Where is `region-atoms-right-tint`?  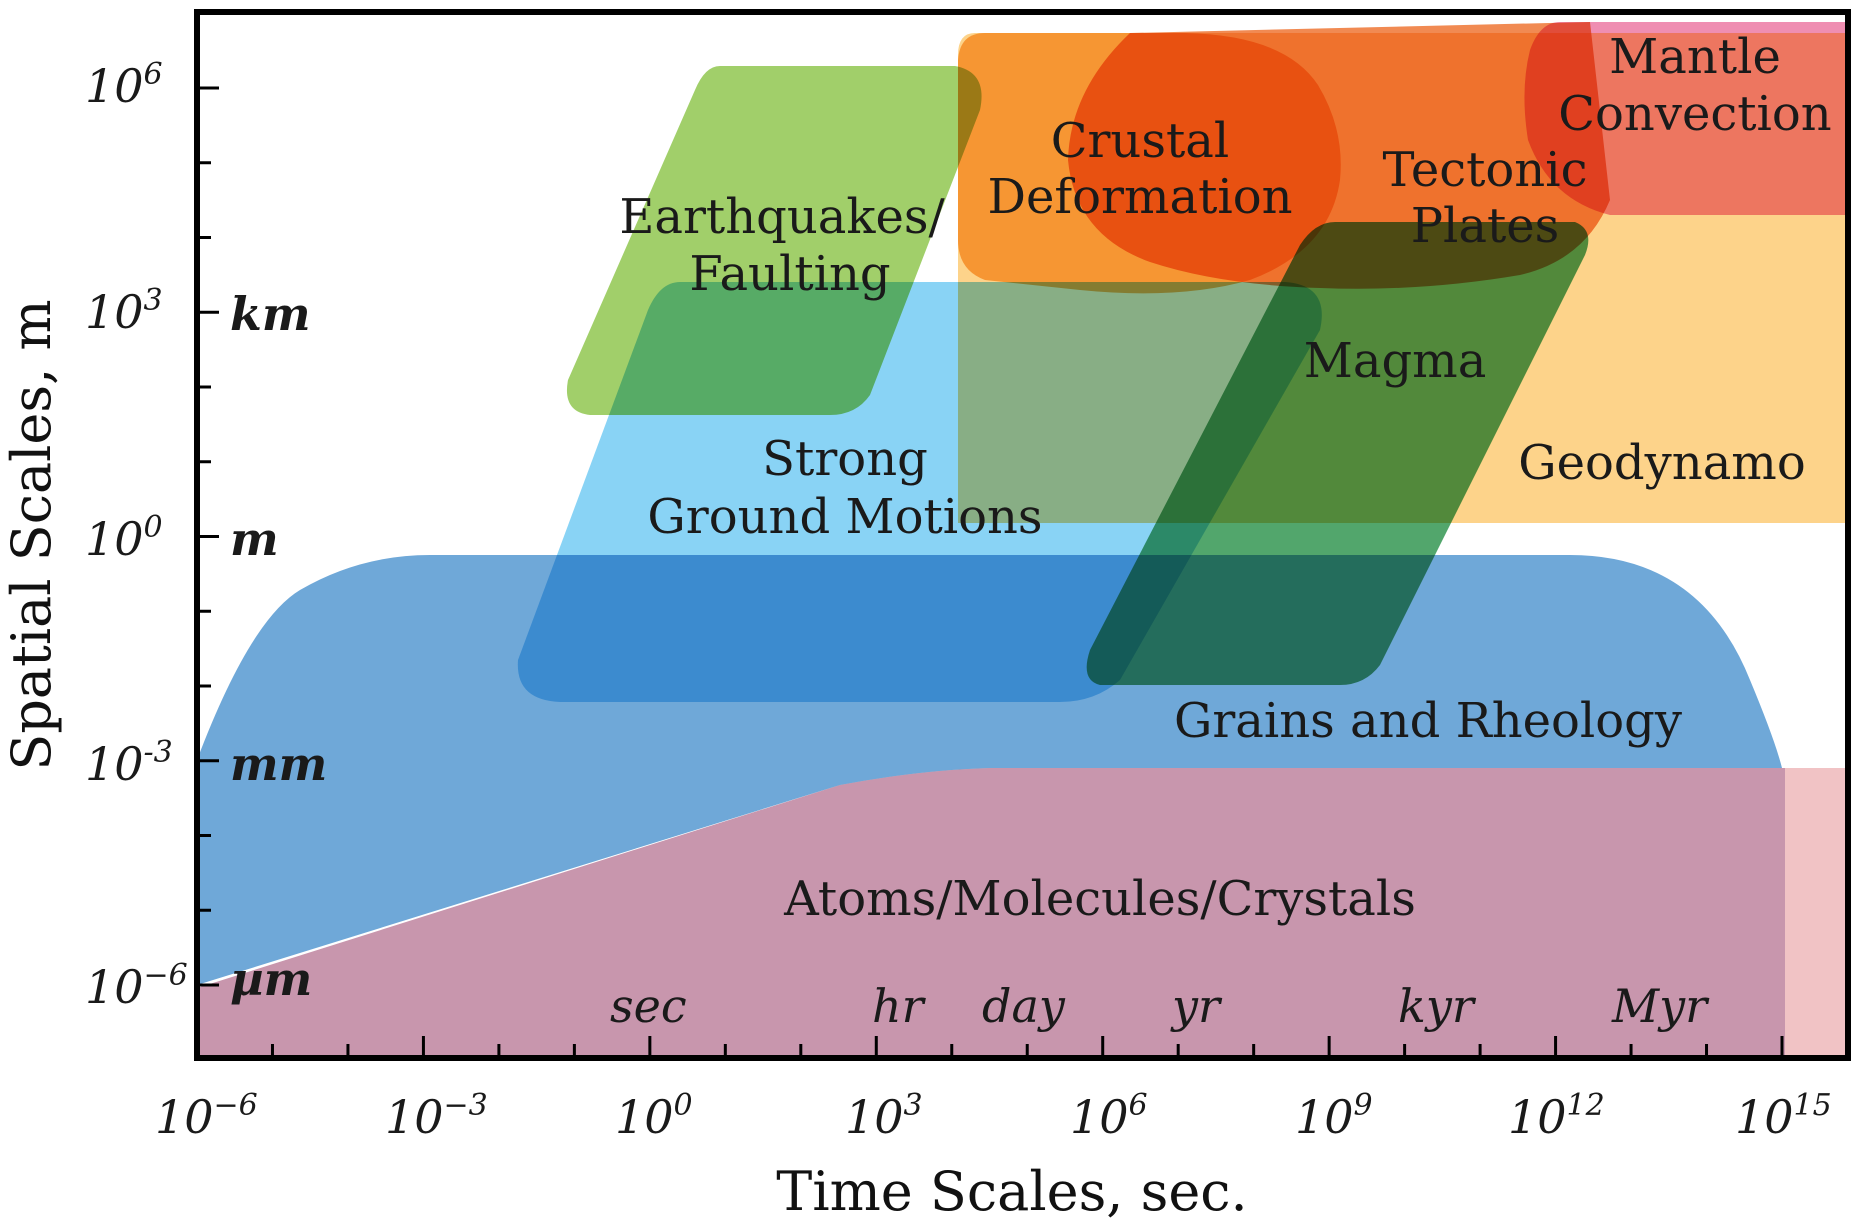
region-atoms-right-tint is located at coordinates (1816, 913).